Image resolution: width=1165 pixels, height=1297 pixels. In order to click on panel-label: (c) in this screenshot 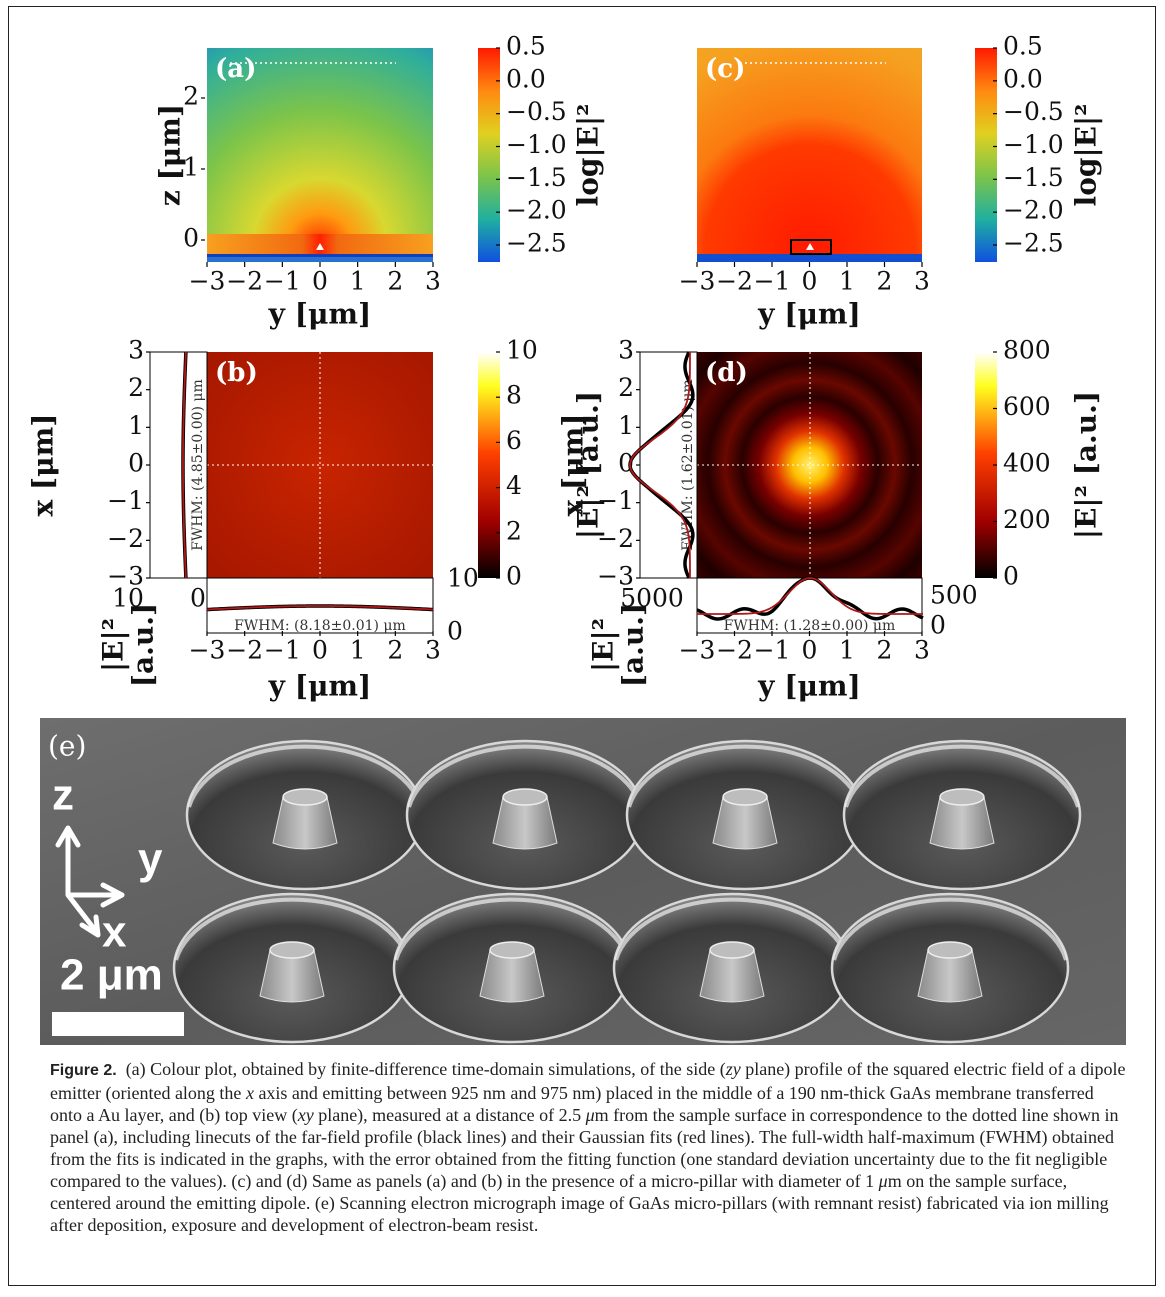, I will do `click(725, 69)`.